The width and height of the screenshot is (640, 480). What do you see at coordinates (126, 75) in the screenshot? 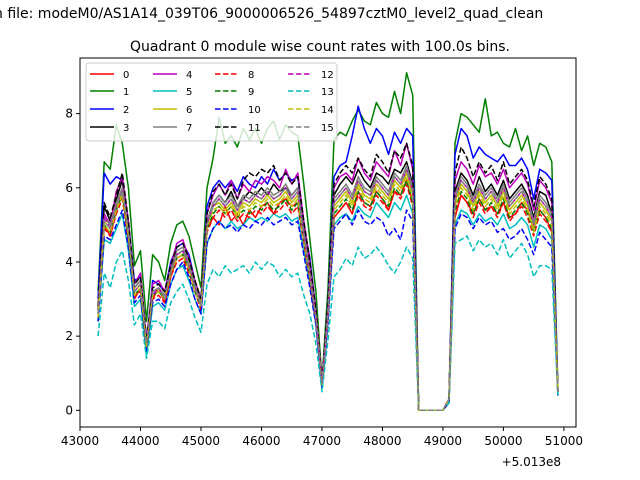
I see `legend-label-0: 0` at bounding box center [126, 75].